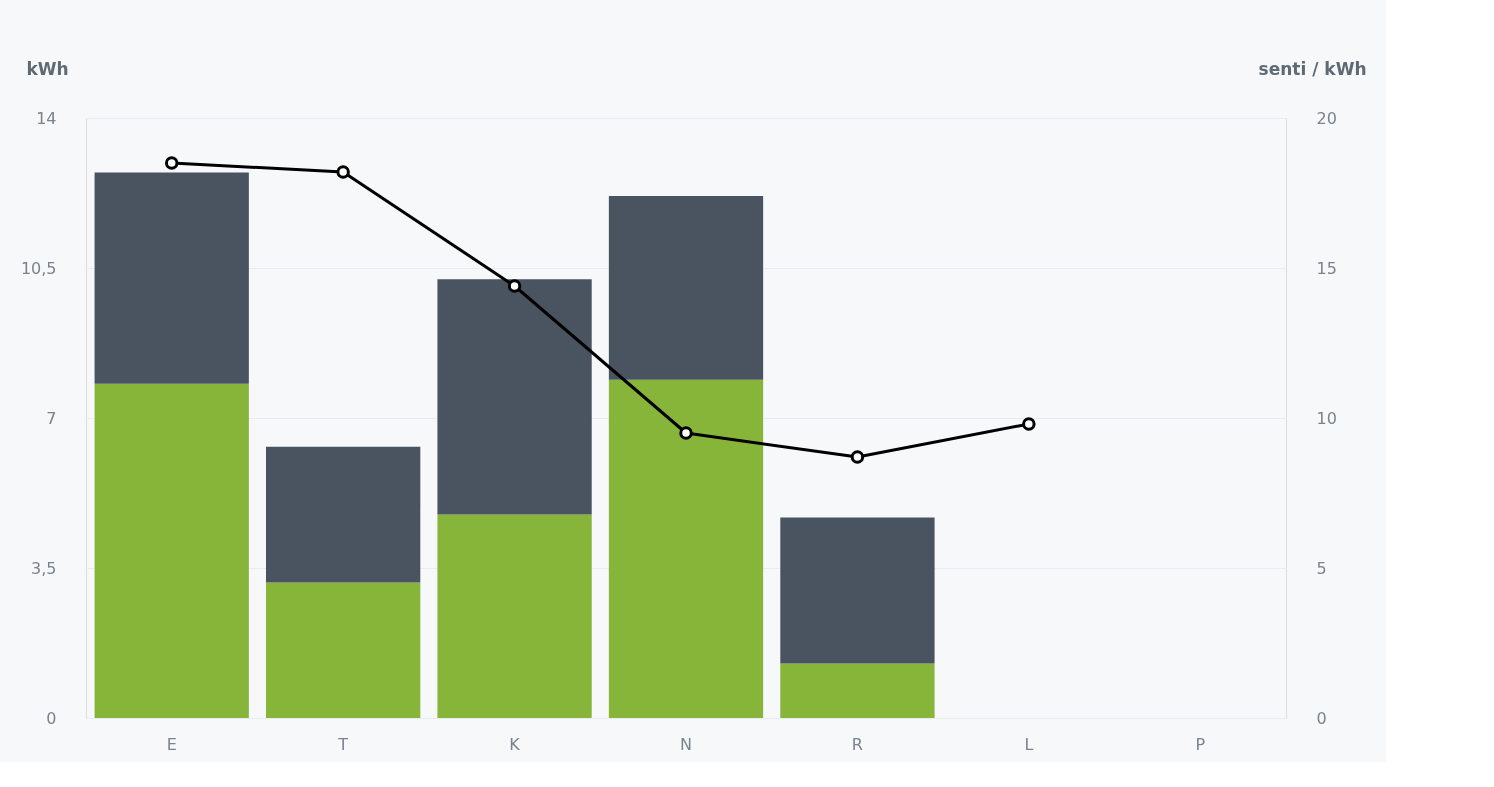 This screenshot has height=787, width=1494. What do you see at coordinates (51, 718) in the screenshot?
I see `y-tick-label: 0` at bounding box center [51, 718].